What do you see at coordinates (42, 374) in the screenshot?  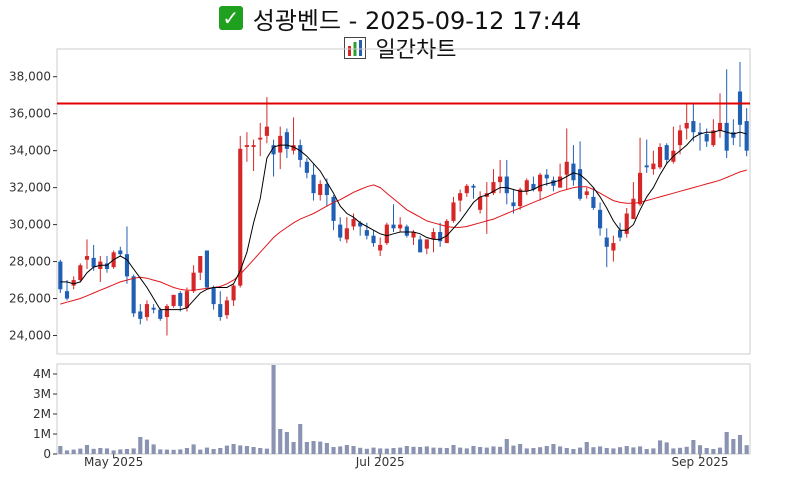 I see `volume-tick-label: 4M` at bounding box center [42, 374].